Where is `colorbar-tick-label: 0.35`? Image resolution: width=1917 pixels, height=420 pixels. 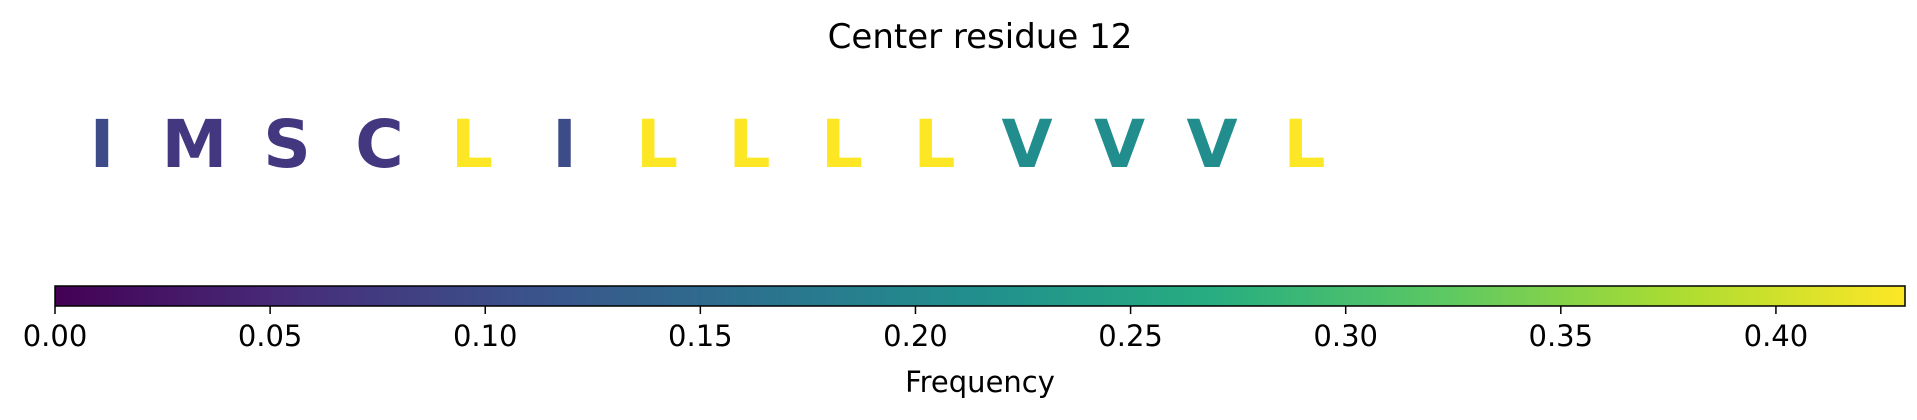
colorbar-tick-label: 0.35 is located at coordinates (1561, 336).